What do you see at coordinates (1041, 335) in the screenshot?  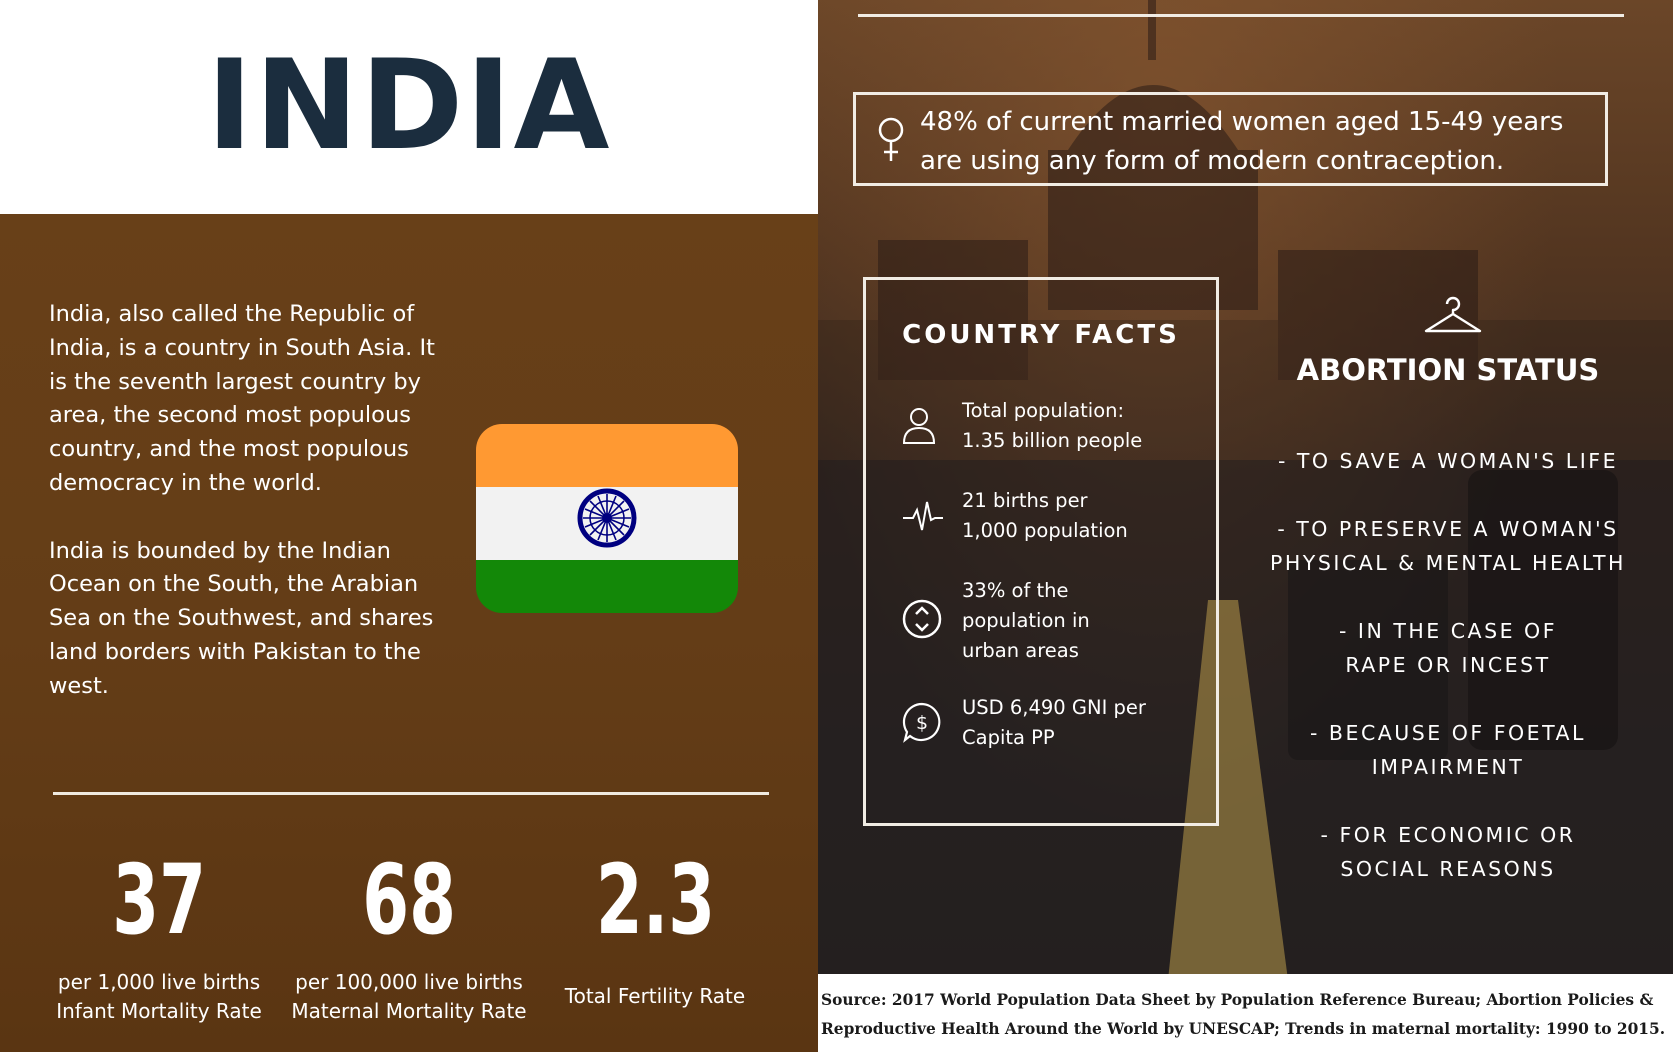 I see `country-facts-title: COUNTRY FACTS` at bounding box center [1041, 335].